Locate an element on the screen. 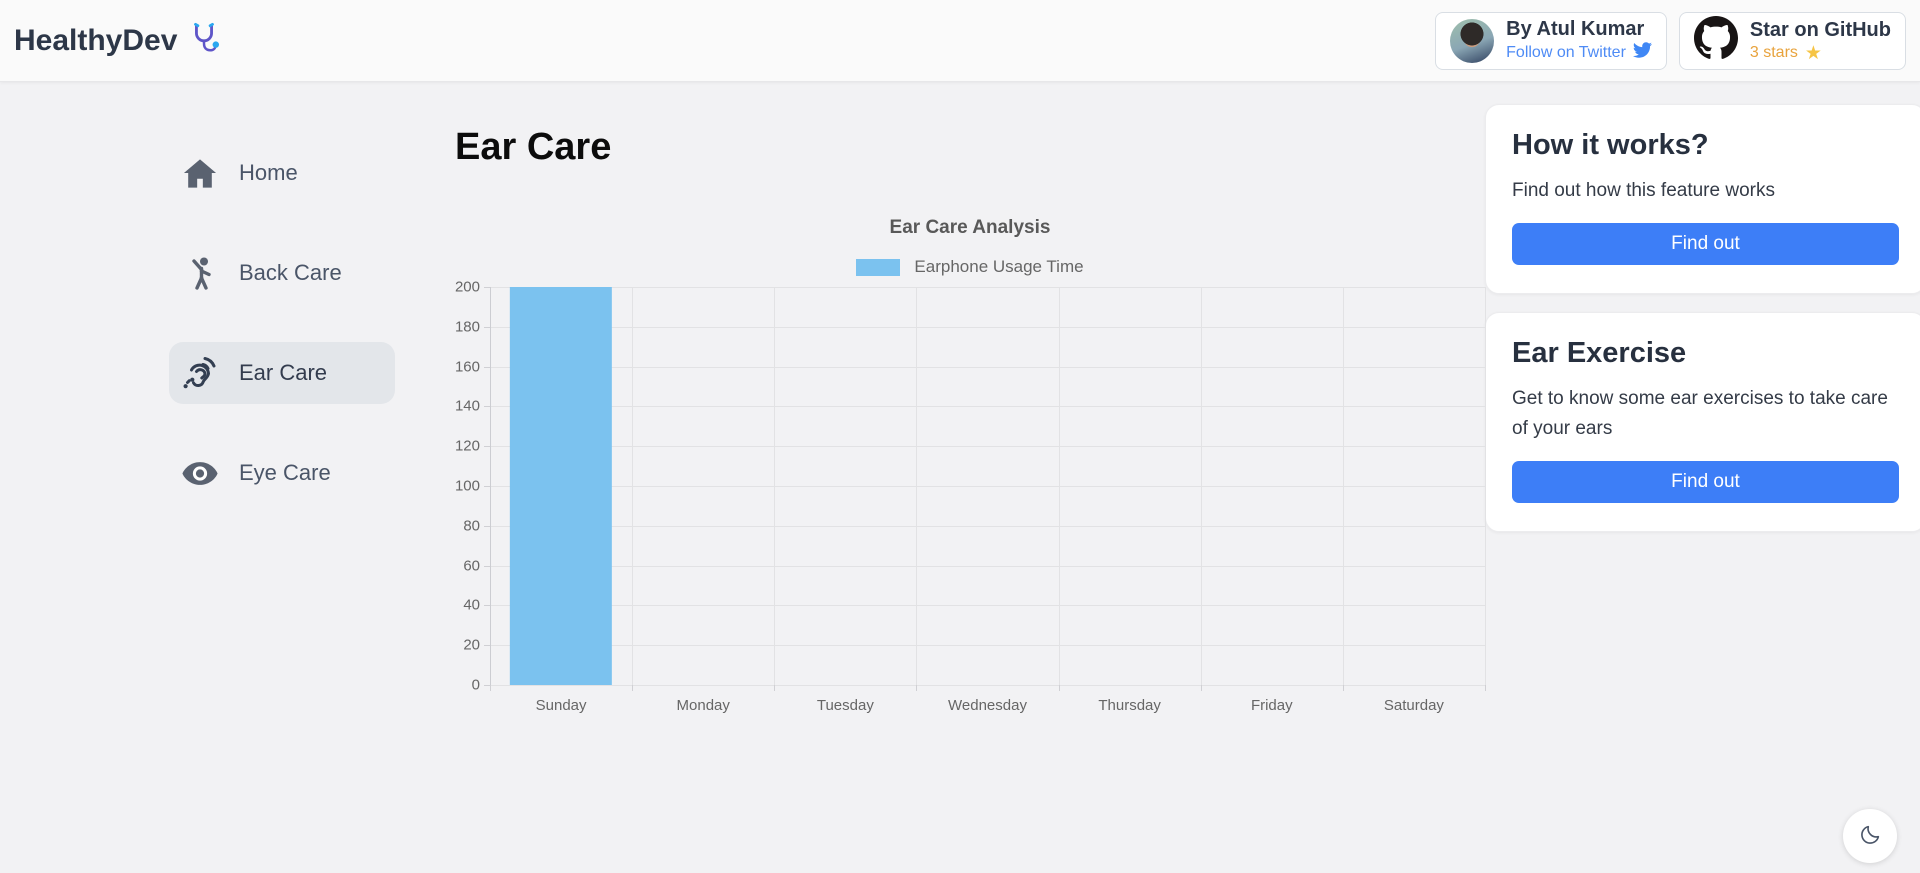  x-axis-label: Saturday is located at coordinates (1413, 705).